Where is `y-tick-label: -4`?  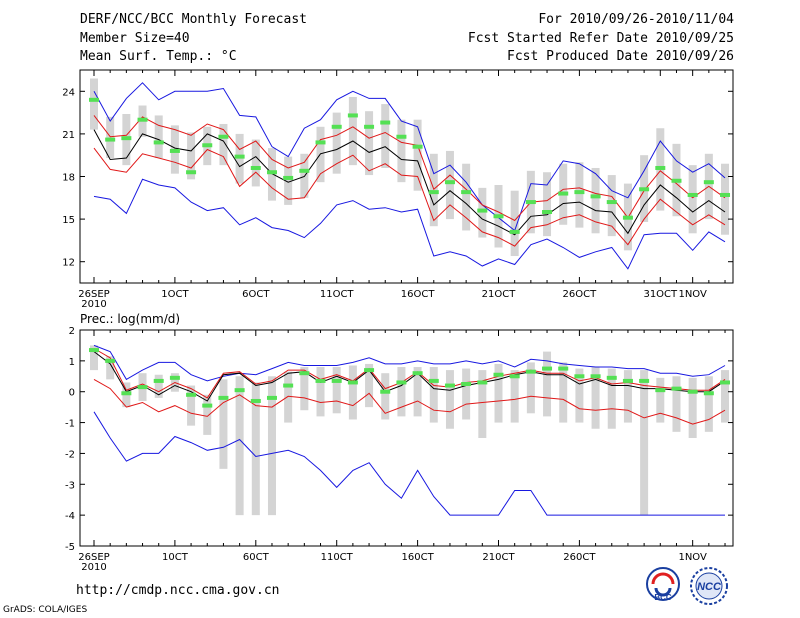 y-tick-label: -4 is located at coordinates (70, 516).